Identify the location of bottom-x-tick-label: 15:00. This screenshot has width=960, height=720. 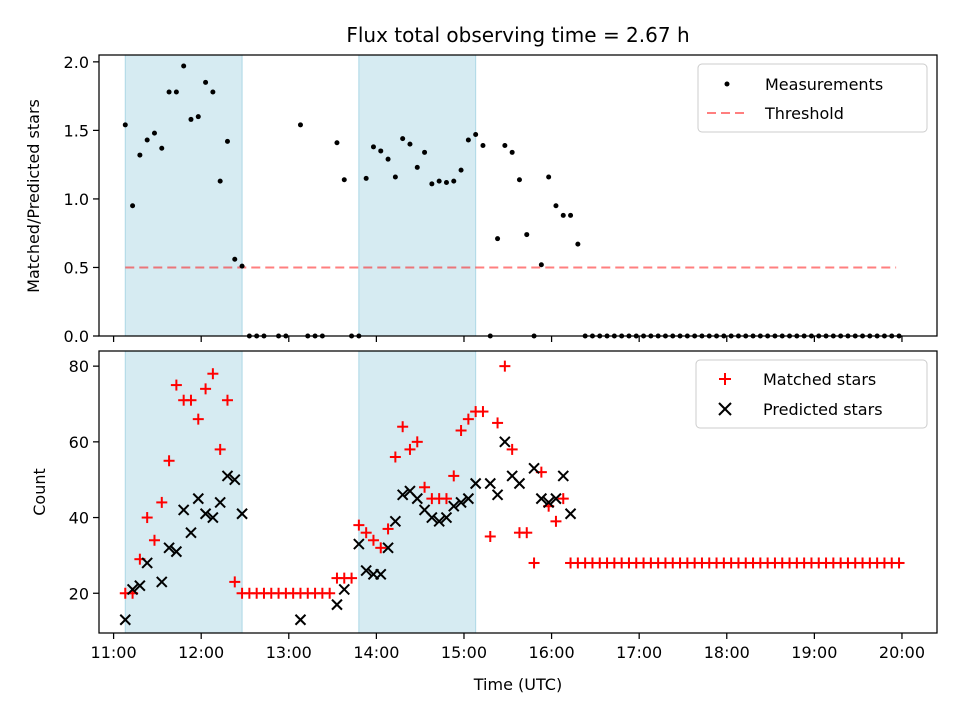
(464, 652).